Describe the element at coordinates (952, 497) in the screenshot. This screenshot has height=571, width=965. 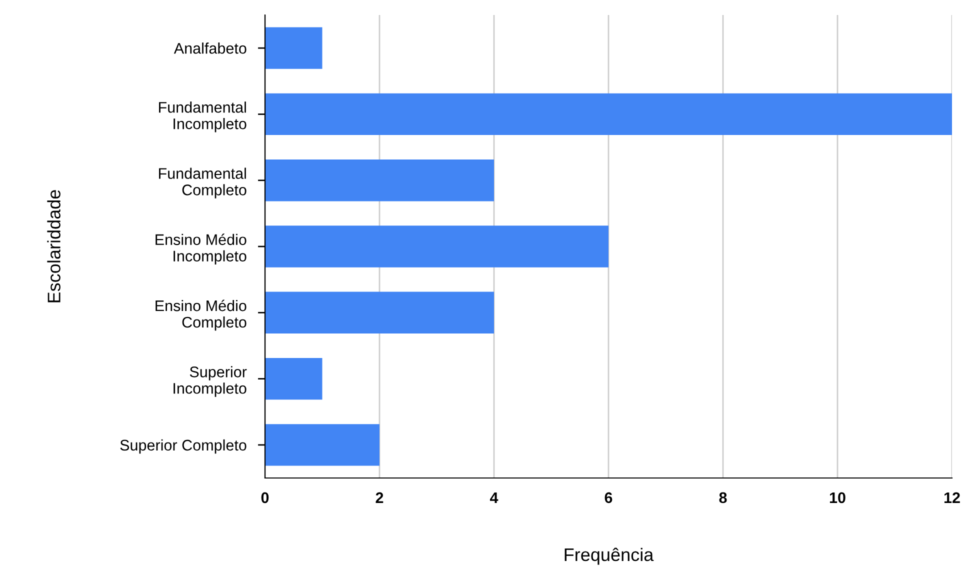
I see `x-tick-label: 12` at that location.